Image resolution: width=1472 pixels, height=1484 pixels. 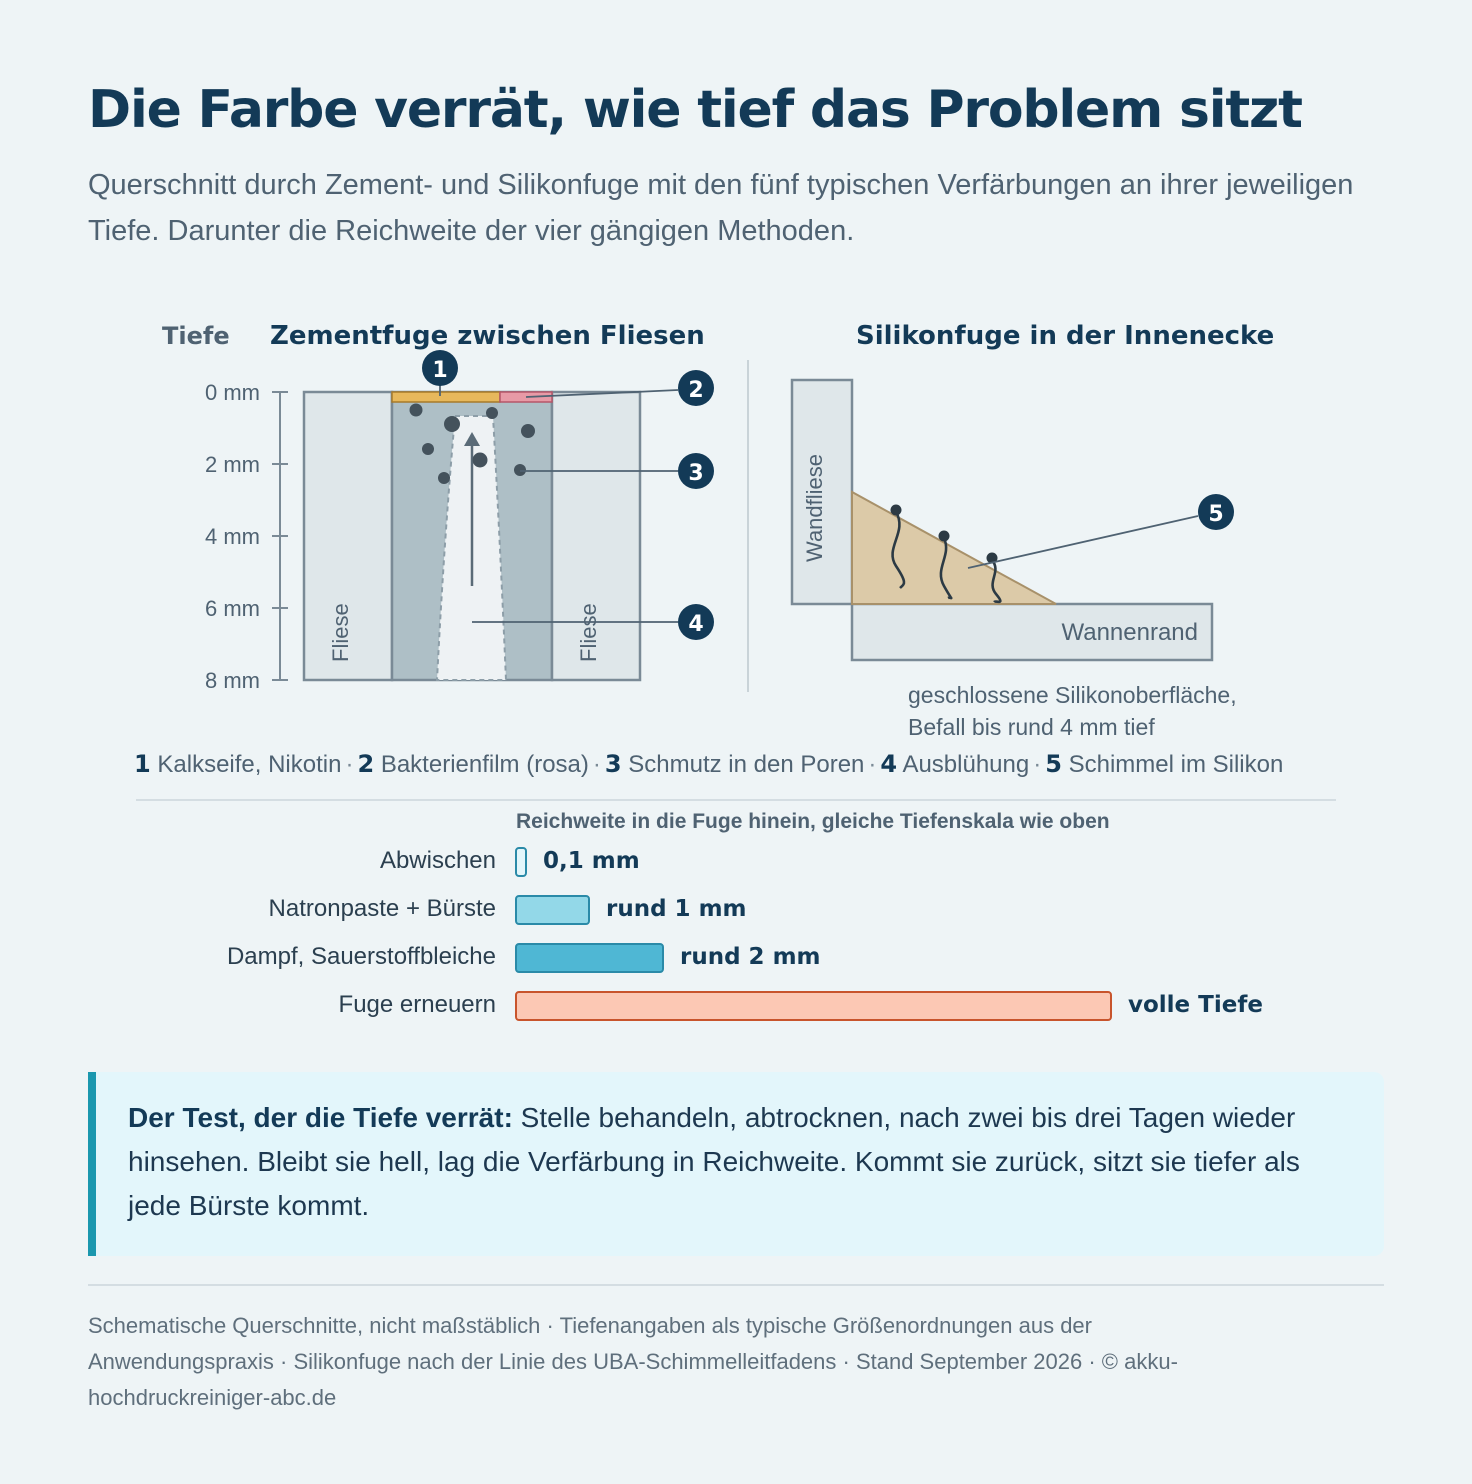 I want to click on depth-tick-label: 4 mm, so click(x=232, y=536).